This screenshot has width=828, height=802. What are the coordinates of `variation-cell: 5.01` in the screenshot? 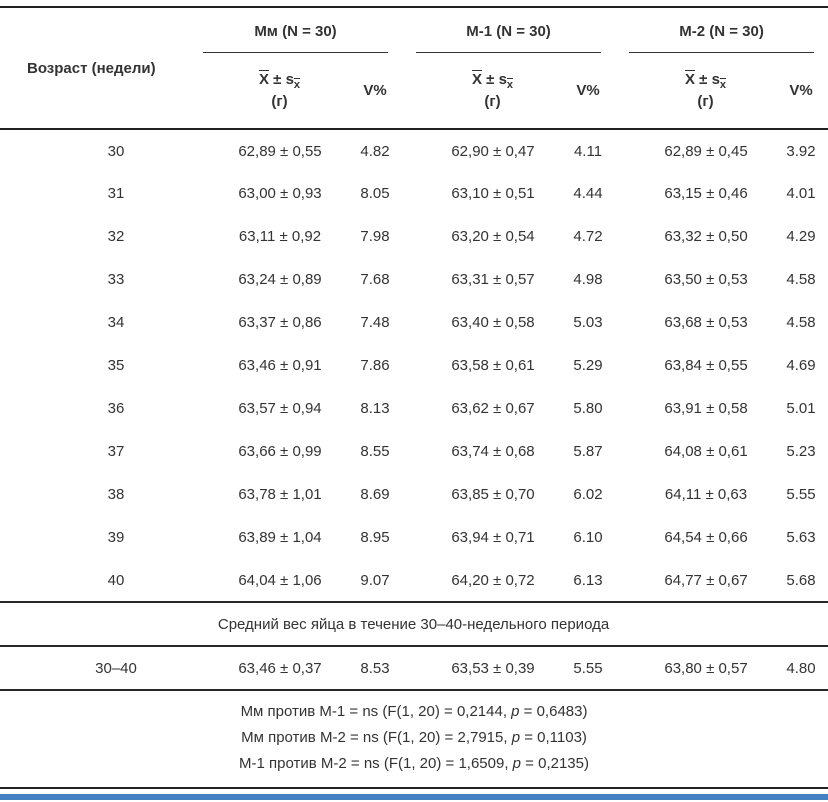 It's located at (801, 408).